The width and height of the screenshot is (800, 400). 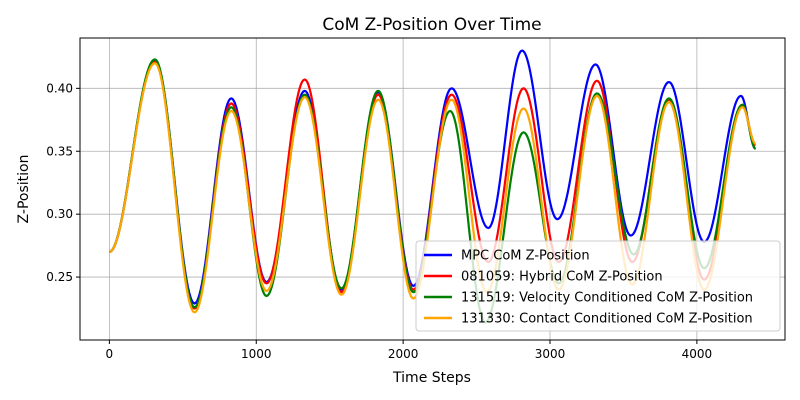 I want to click on y-tick-label: 0.40, so click(x=59, y=88).